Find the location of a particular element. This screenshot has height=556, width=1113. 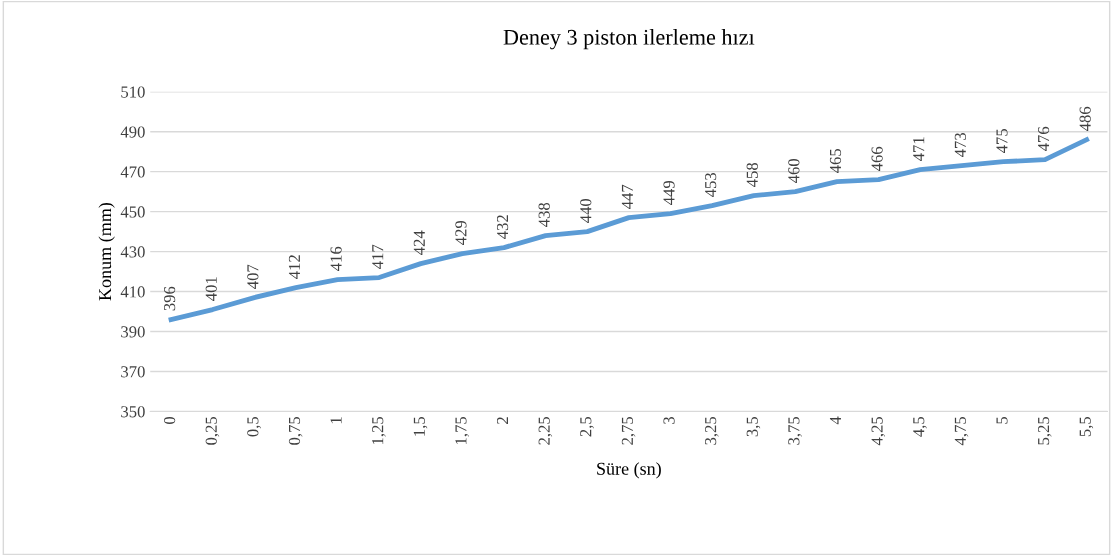

x-tick-label: 5,25 is located at coordinates (1044, 430).